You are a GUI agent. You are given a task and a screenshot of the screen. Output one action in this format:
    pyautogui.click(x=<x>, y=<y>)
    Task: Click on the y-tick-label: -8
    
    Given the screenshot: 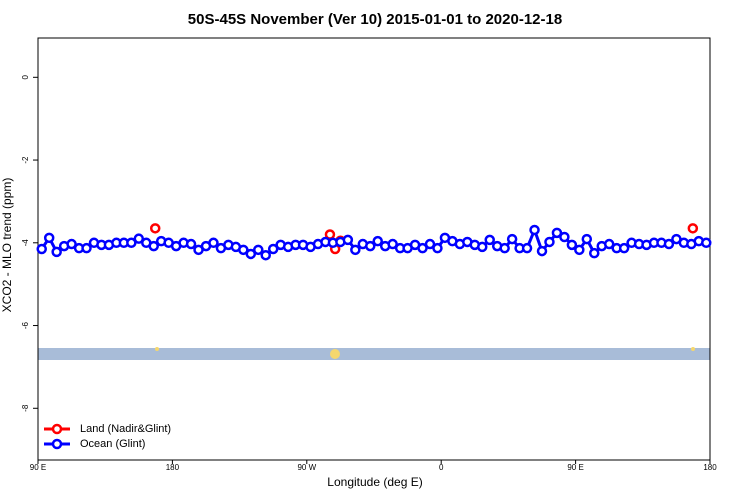 What is the action you would take?
    pyautogui.click(x=25, y=408)
    